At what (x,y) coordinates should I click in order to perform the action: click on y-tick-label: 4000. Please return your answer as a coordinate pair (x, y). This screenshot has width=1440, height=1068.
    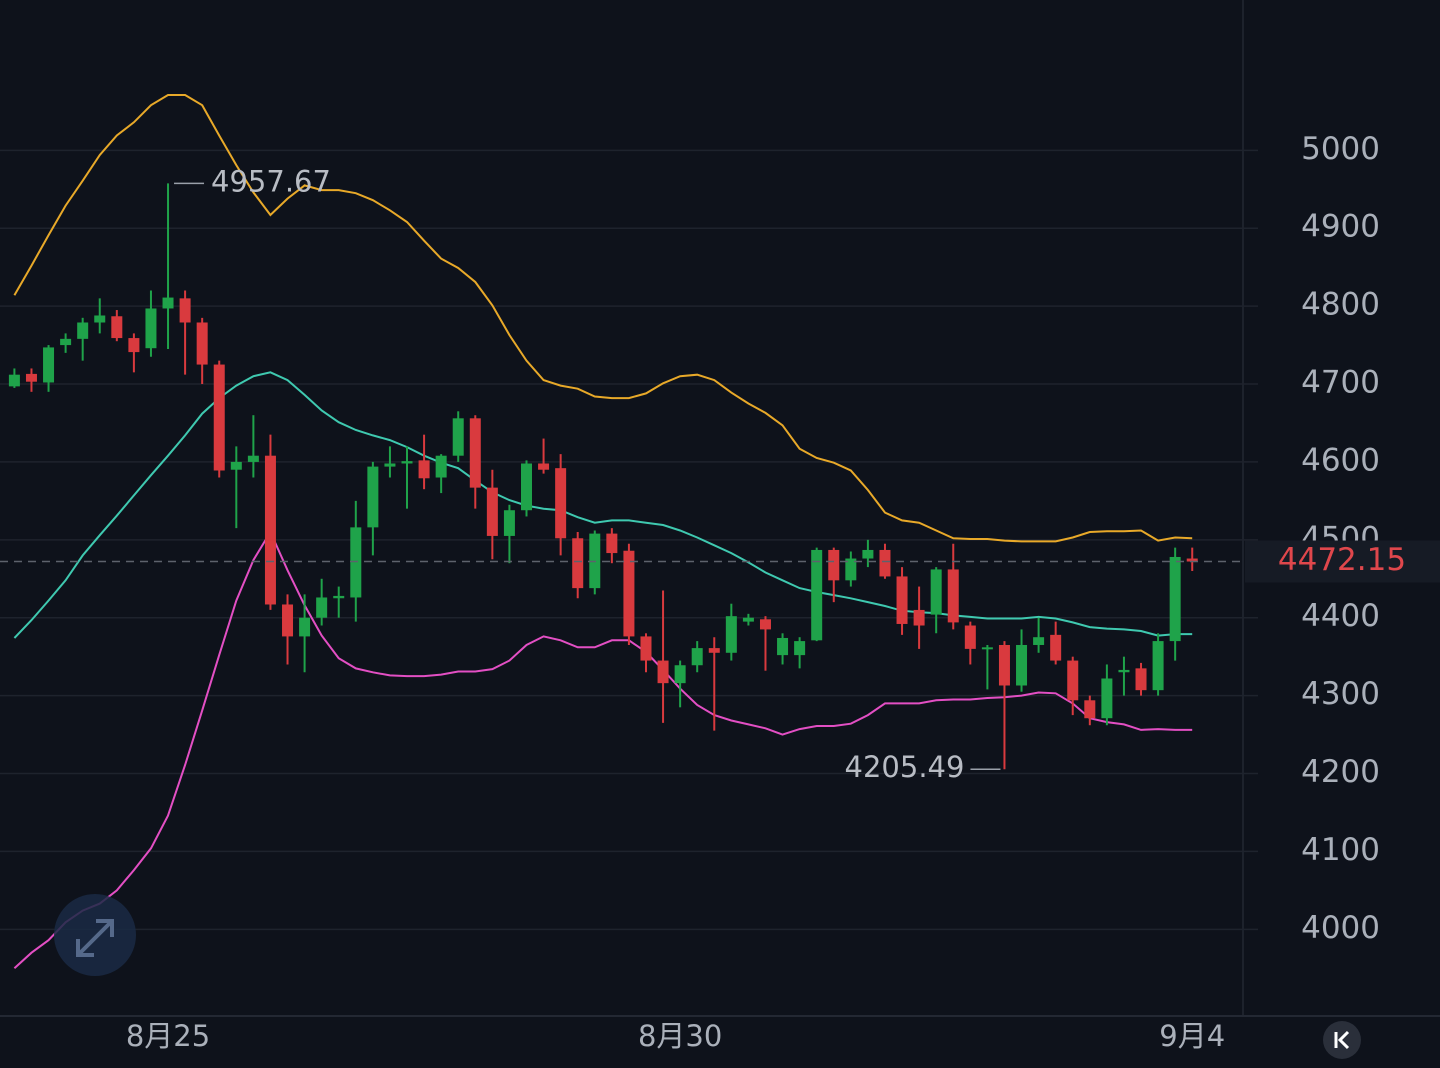
    Looking at the image, I should click on (1340, 928).